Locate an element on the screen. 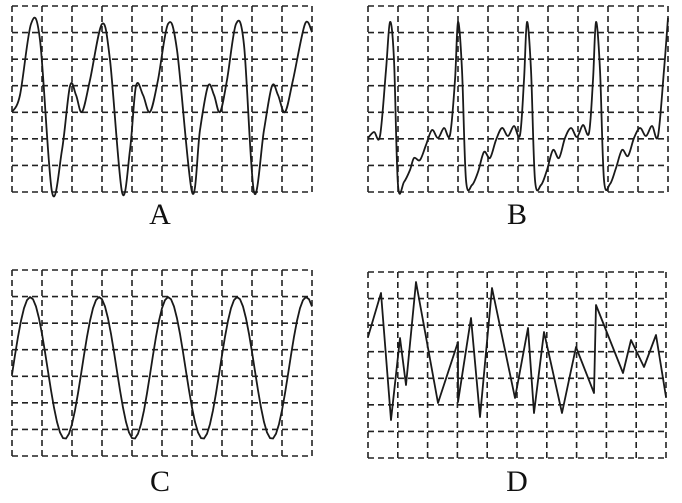 Image resolution: width=682 pixels, height=503 pixels. panel-c-label: C is located at coordinates (160, 481).